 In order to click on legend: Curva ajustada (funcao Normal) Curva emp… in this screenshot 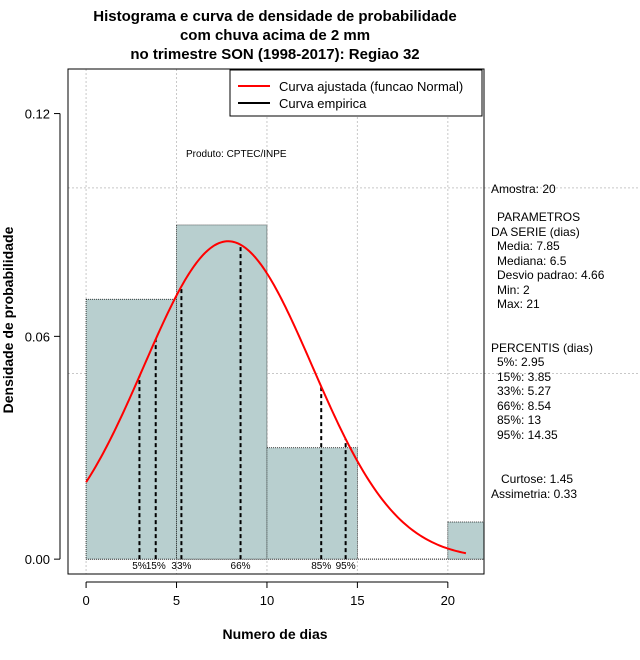, I will do `click(356, 93)`.